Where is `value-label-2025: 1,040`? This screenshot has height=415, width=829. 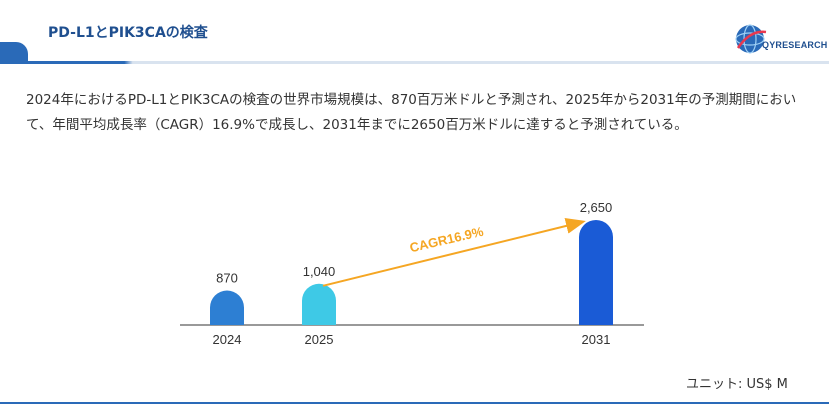 value-label-2025: 1,040 is located at coordinates (319, 271).